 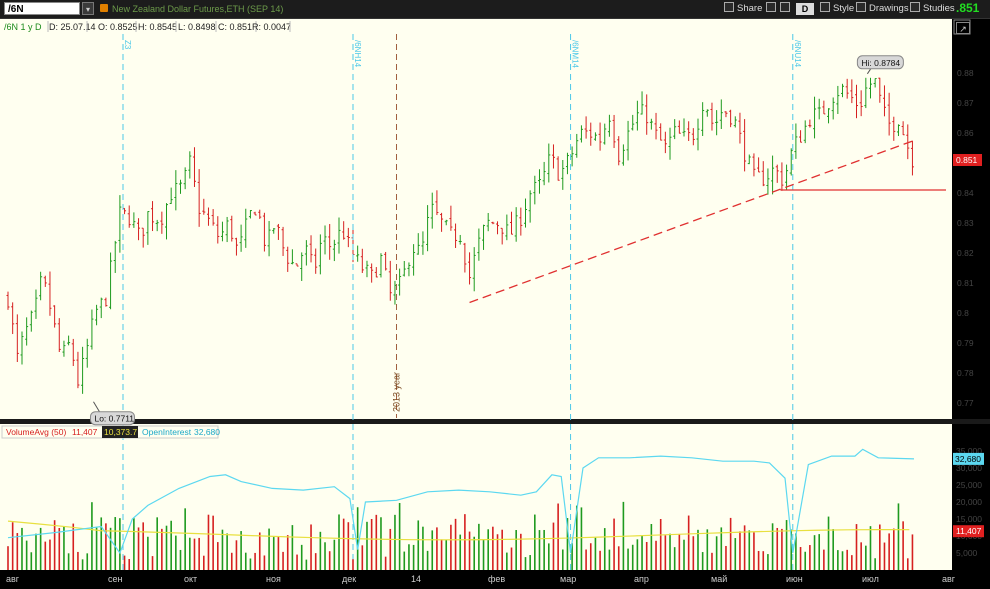 I want to click on event-label: /6NH14, so click(x=357, y=54).